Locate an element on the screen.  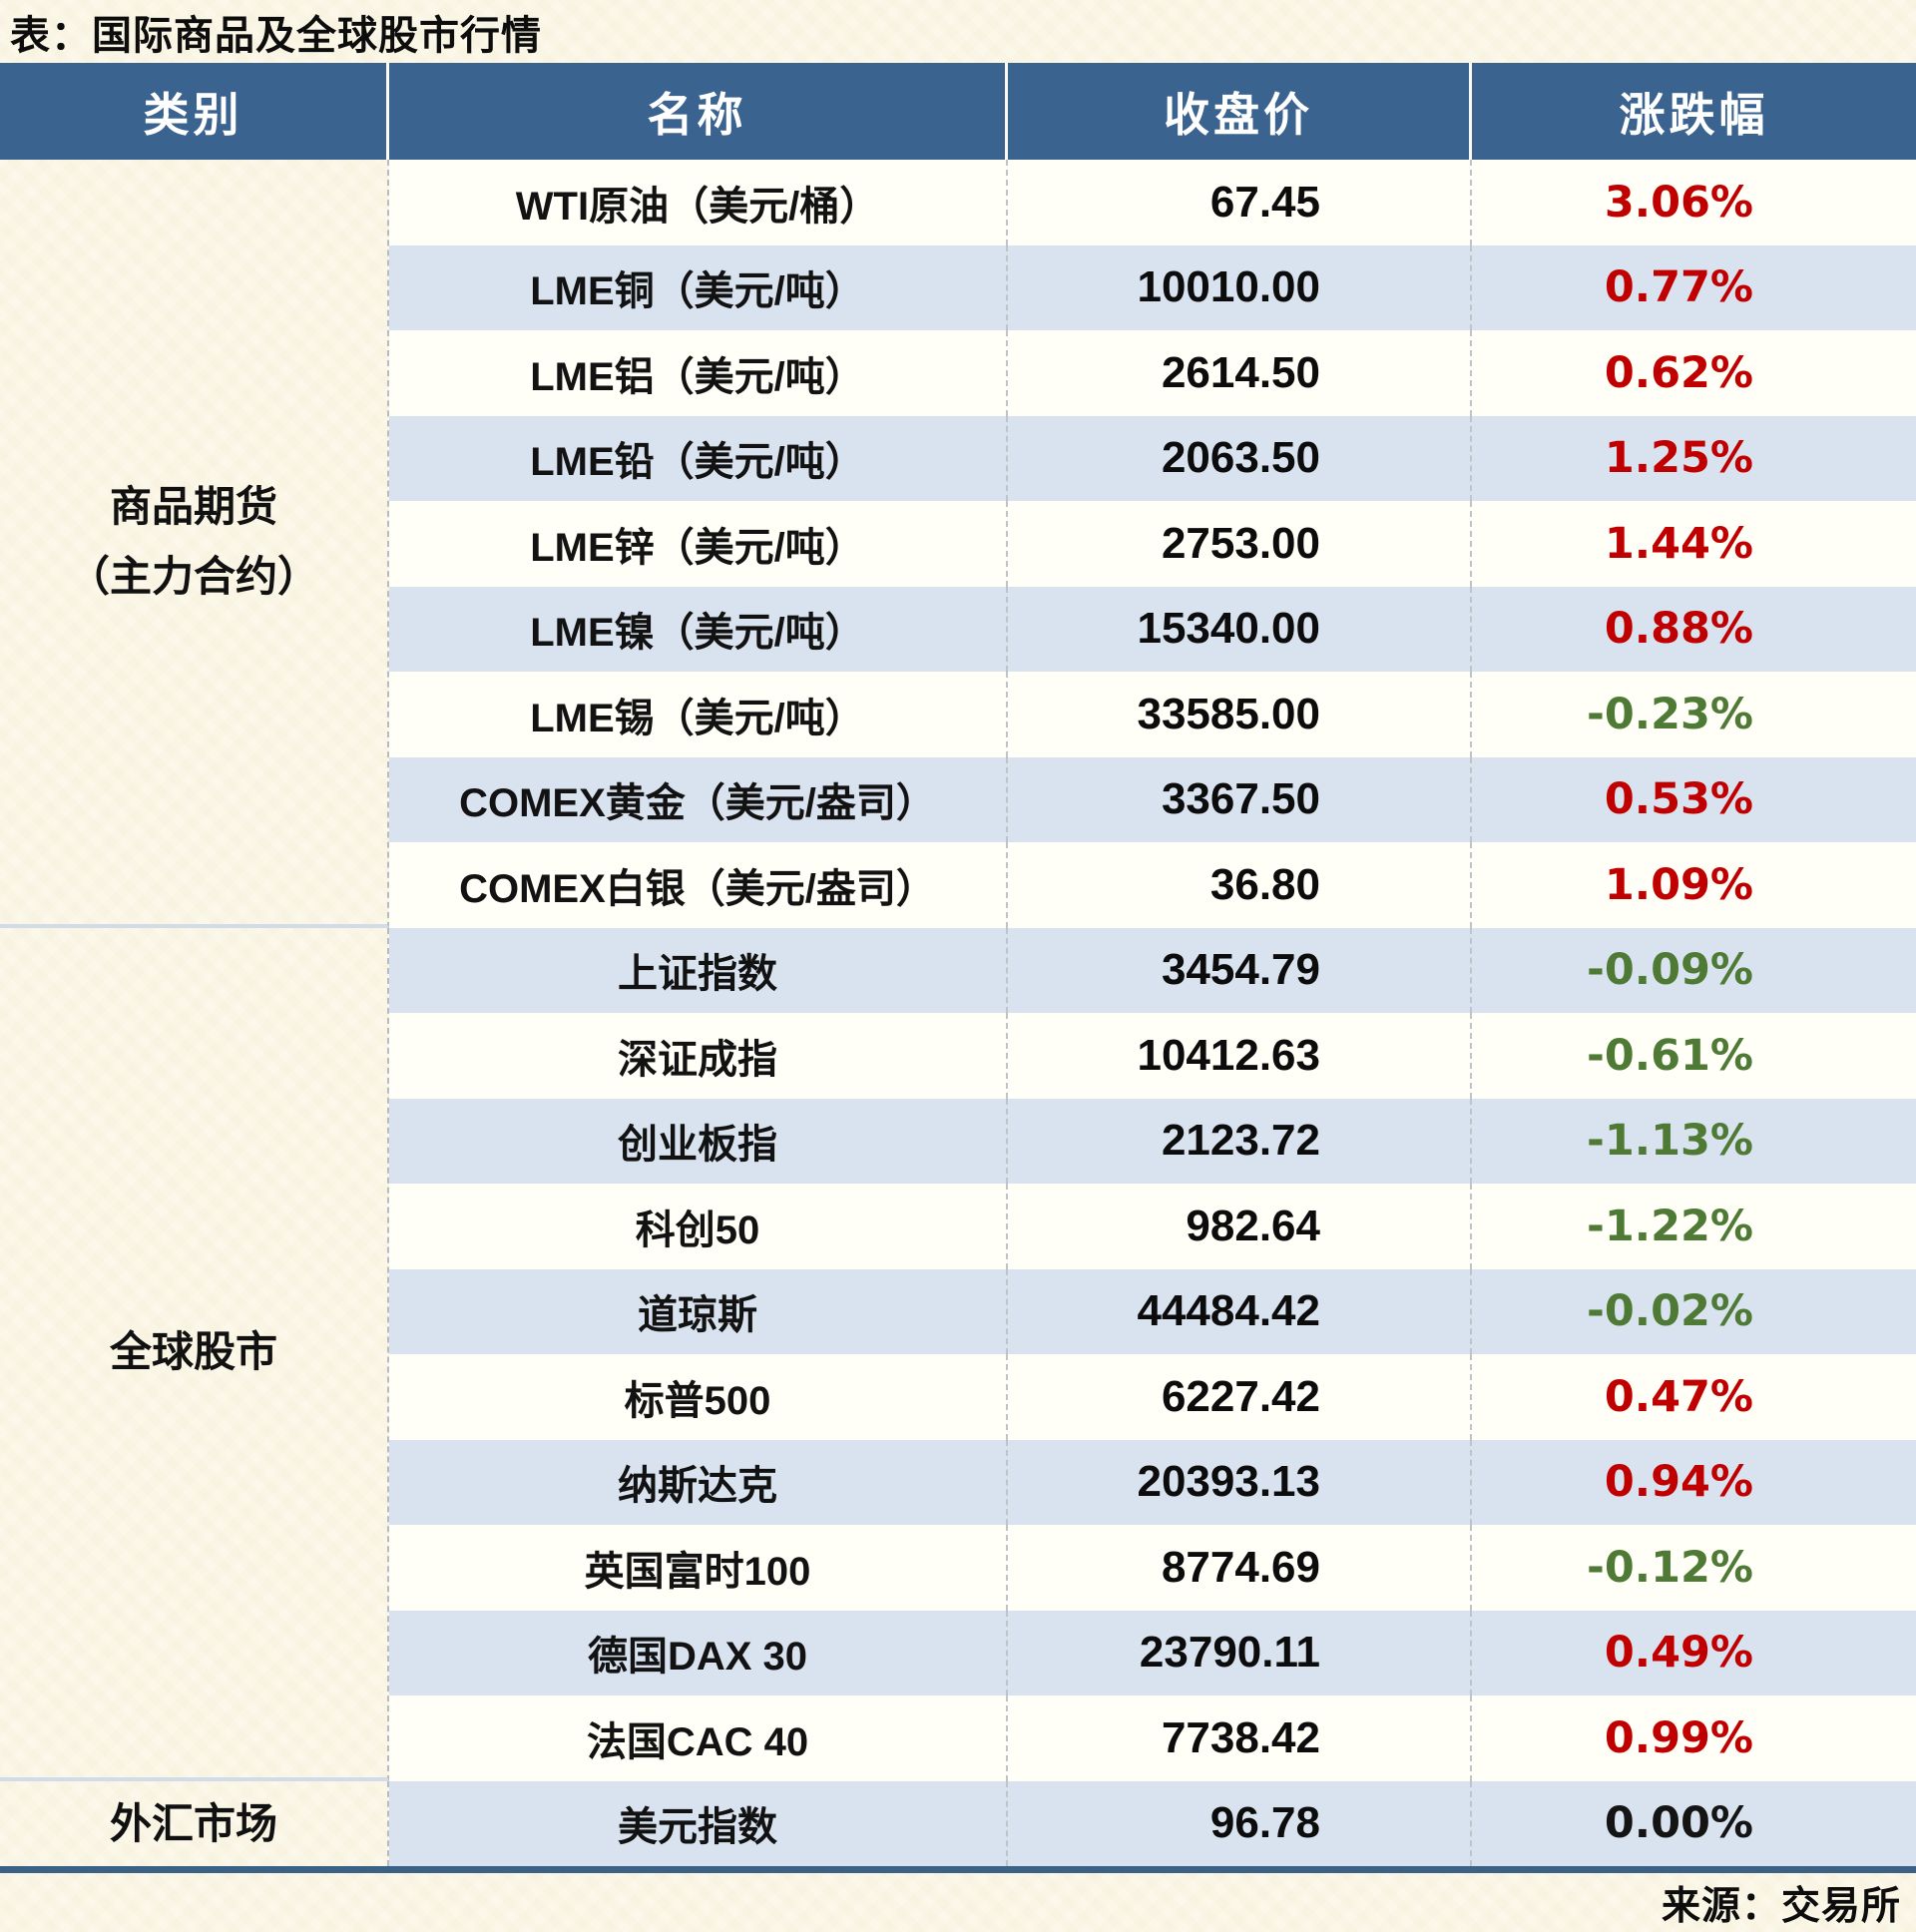
page-title: 表：国际商品及全球股市行情 is located at coordinates (276, 35).